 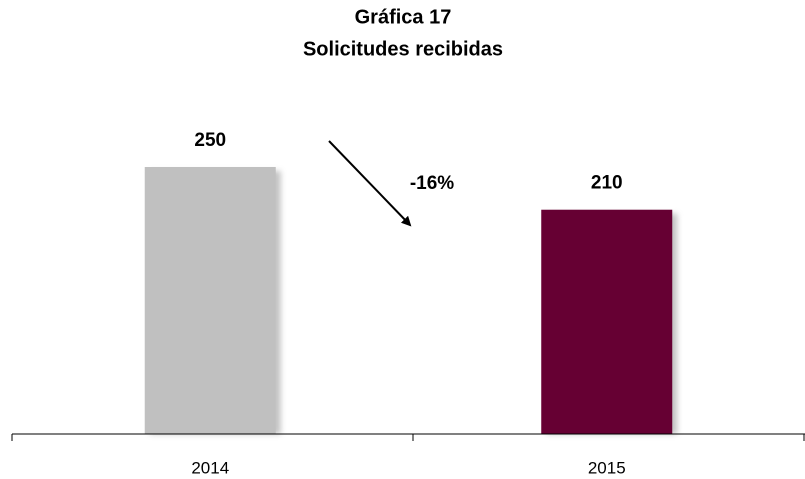 I want to click on value-label: 210, so click(x=607, y=183).